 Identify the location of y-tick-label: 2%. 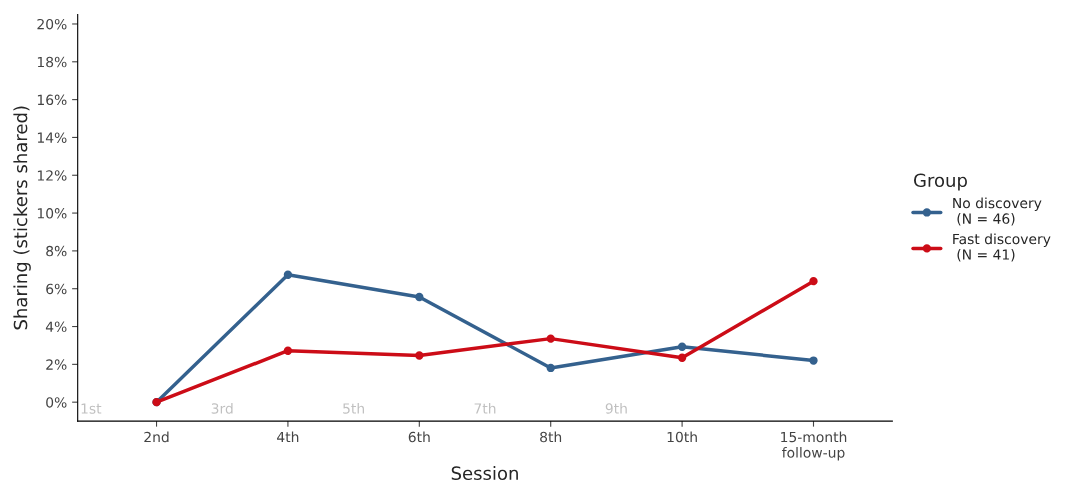
(56, 364).